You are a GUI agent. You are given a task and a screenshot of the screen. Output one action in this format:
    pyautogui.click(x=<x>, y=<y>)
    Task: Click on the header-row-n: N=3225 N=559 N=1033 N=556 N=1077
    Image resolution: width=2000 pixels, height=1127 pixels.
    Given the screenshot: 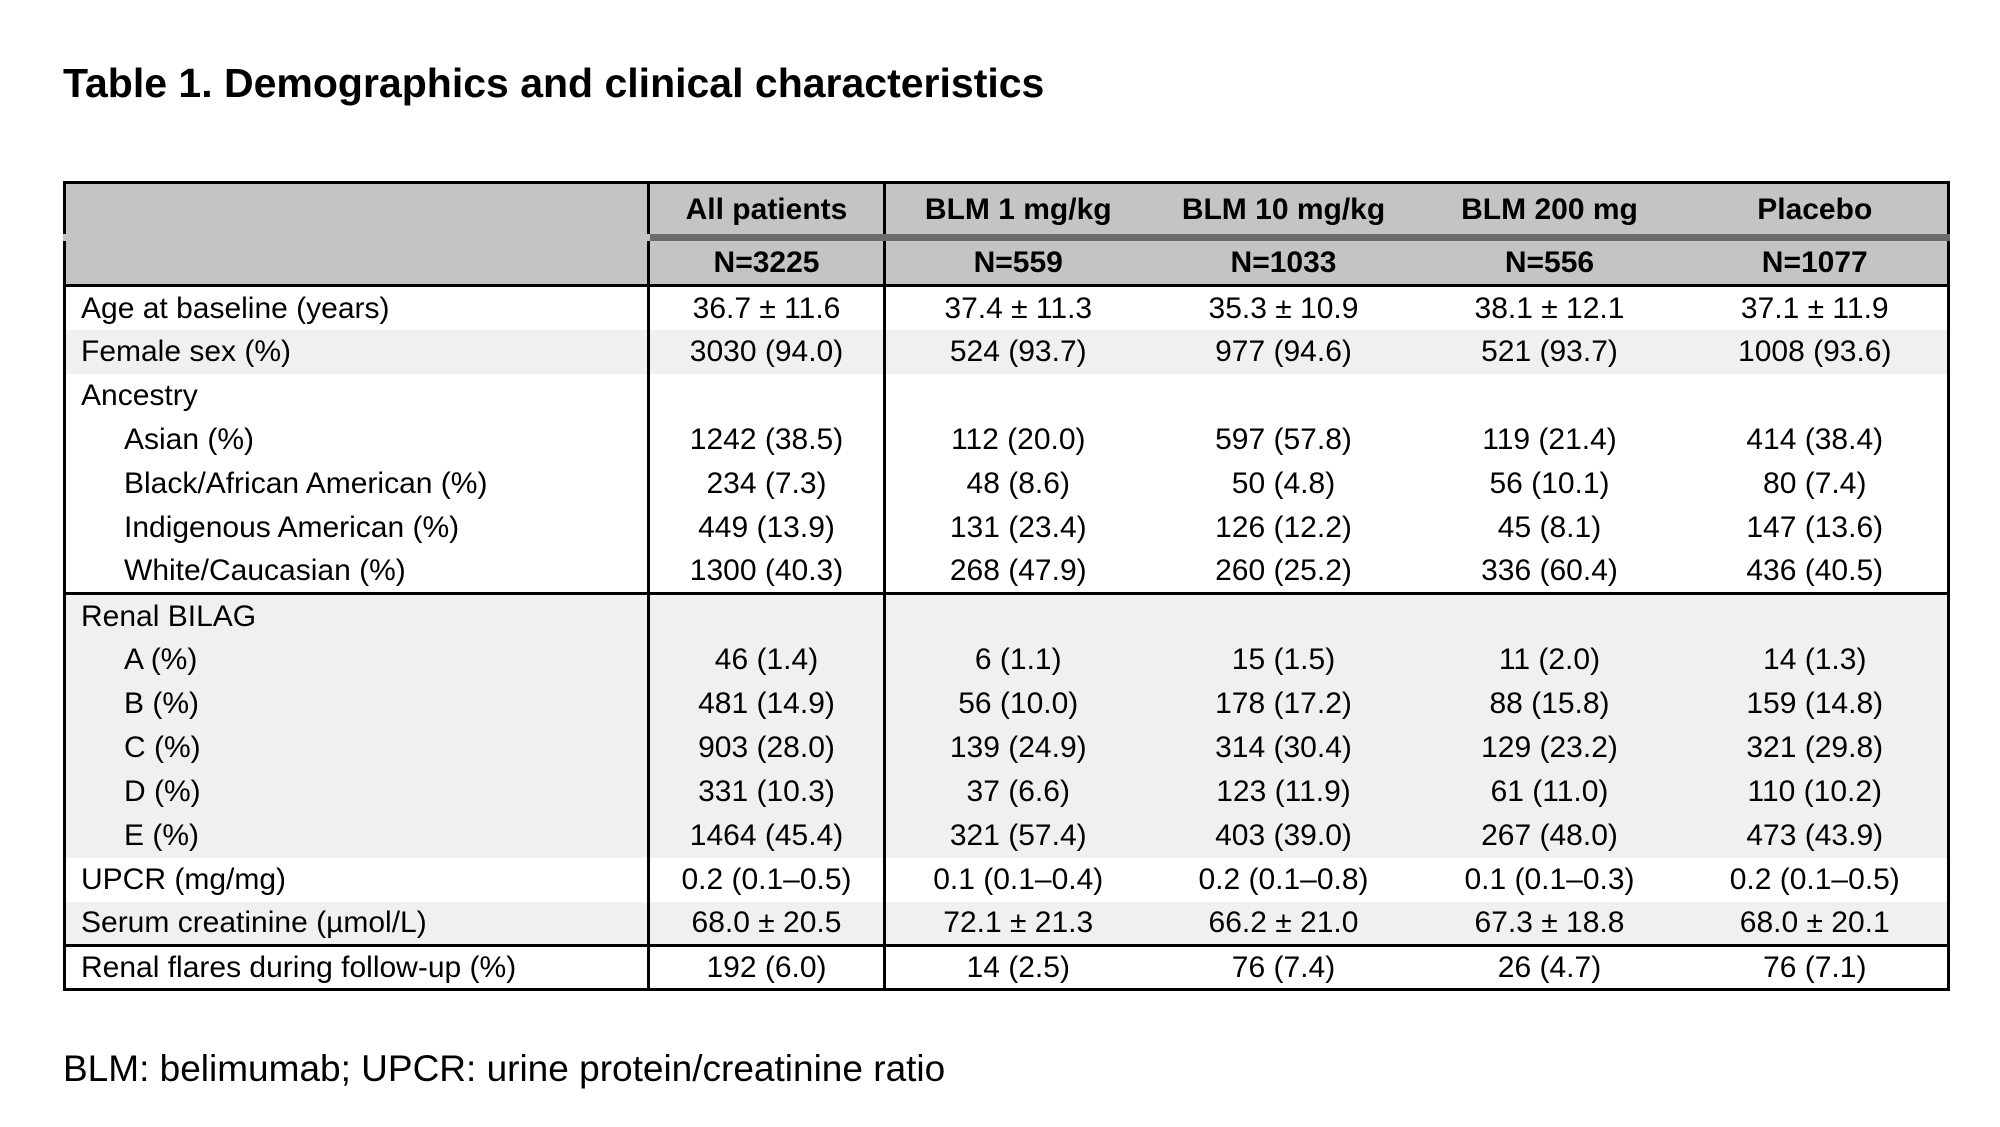 What is the action you would take?
    pyautogui.click(x=1006, y=262)
    